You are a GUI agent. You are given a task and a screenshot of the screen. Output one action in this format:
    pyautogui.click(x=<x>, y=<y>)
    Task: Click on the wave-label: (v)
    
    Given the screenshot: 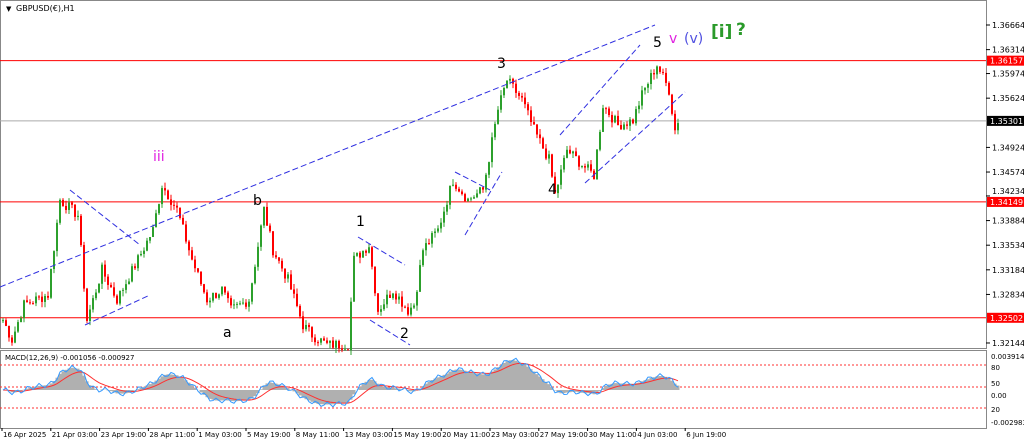 What is the action you would take?
    pyautogui.click(x=693, y=39)
    